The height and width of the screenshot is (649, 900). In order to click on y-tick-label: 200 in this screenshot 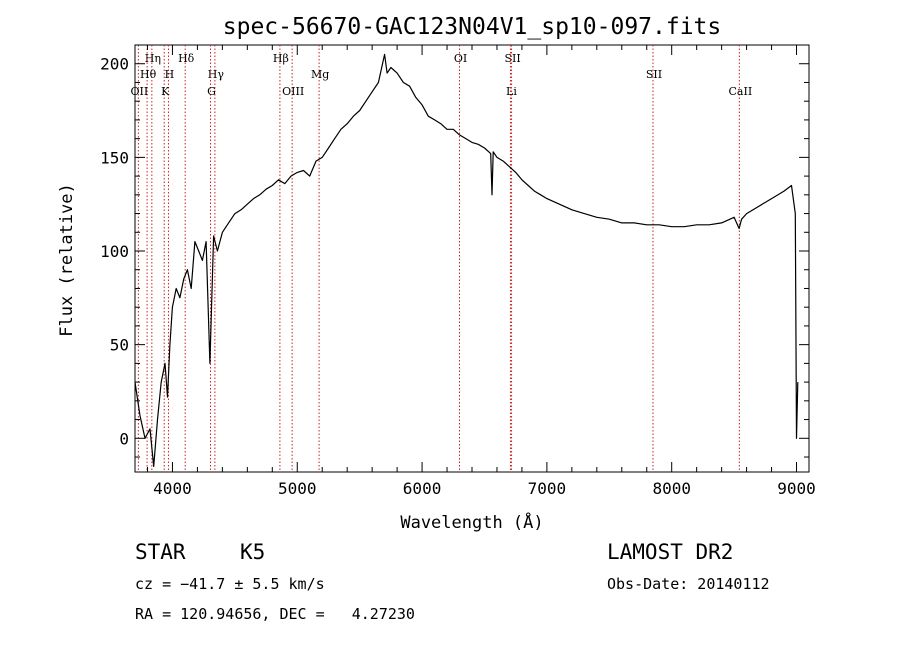, I will do `click(114, 64)`.